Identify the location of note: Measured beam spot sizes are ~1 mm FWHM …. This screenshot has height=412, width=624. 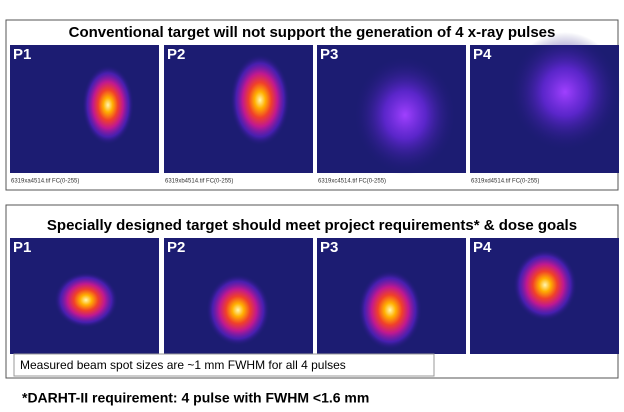
(183, 365).